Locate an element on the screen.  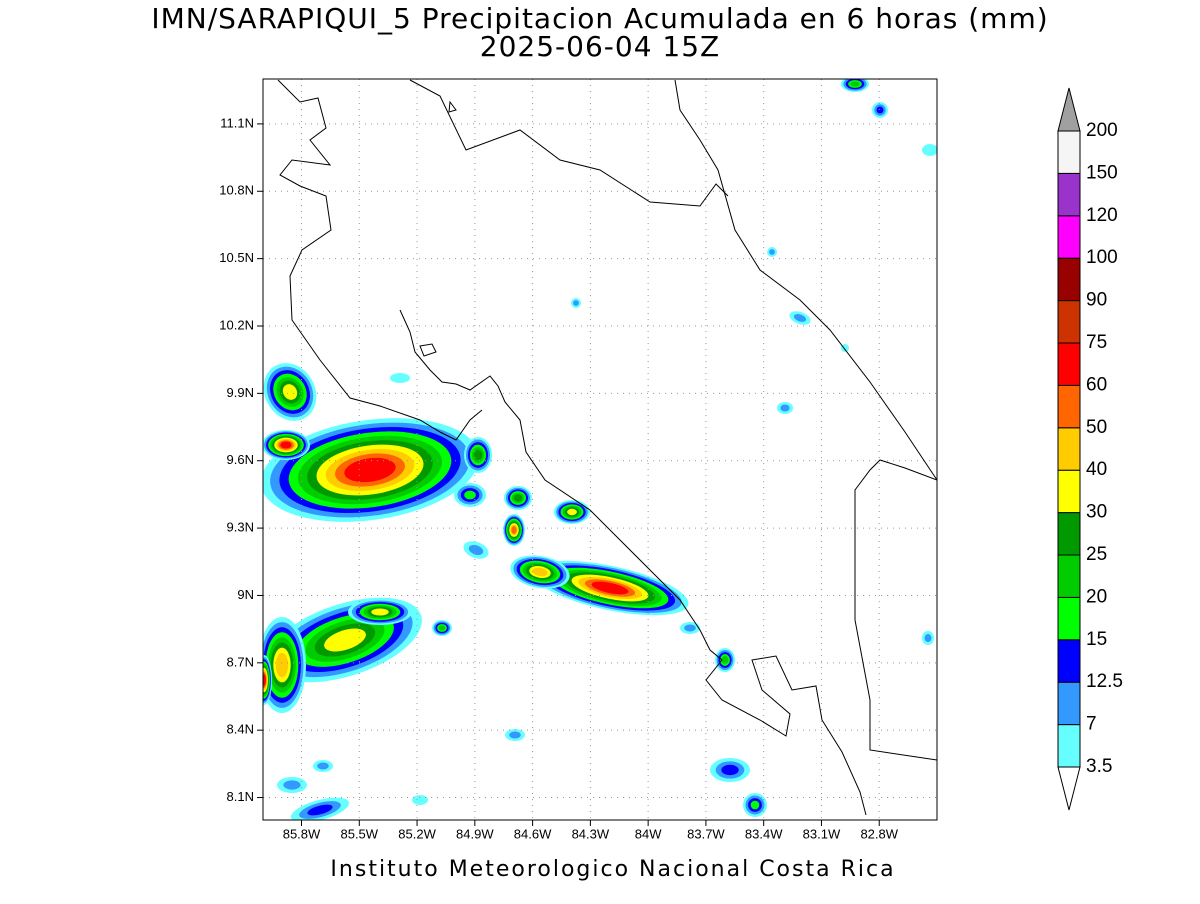
colorbar-label: 120 is located at coordinates (1102, 215).